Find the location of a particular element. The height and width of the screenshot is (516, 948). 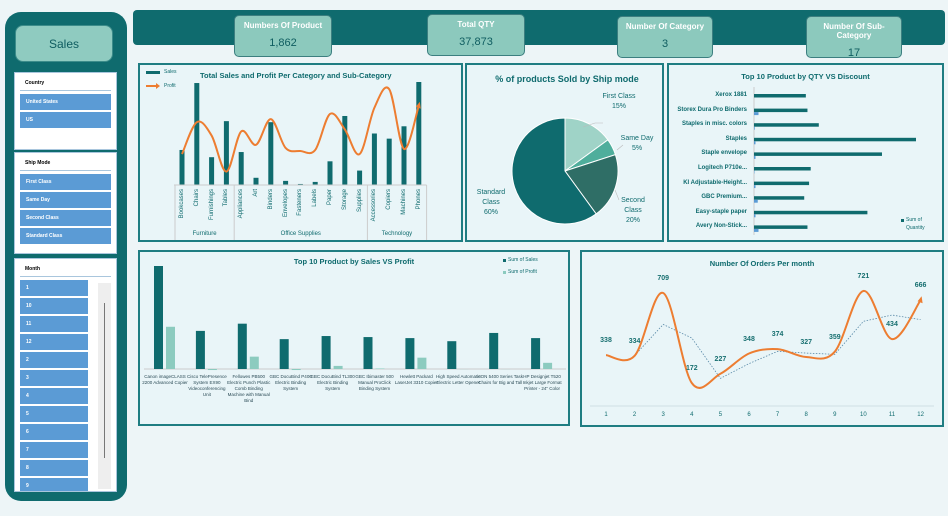

x-tick-label: 2 is located at coordinates (634, 415).